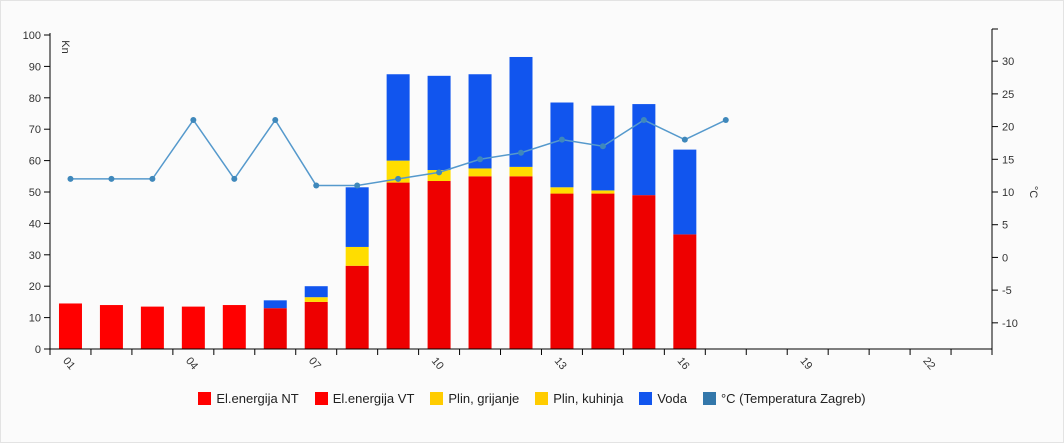  What do you see at coordinates (1010, 324) in the screenshot?
I see `y-right-tick-label: -10` at bounding box center [1010, 324].